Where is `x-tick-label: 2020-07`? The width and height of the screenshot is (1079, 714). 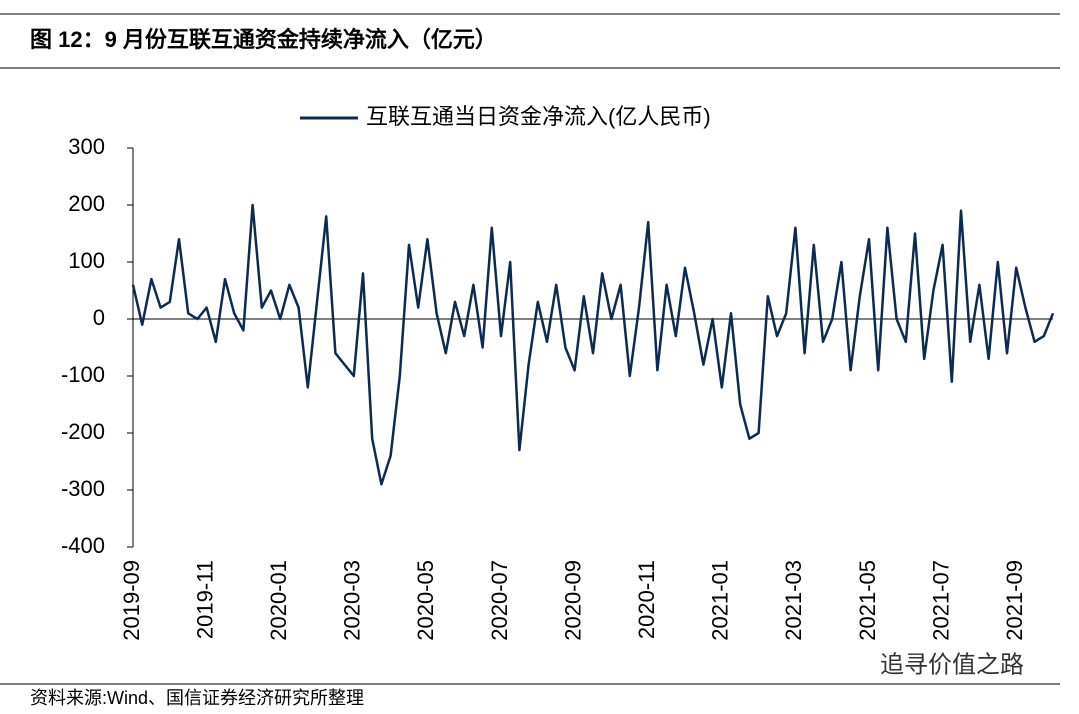
x-tick-label: 2020-07 is located at coordinates (499, 600).